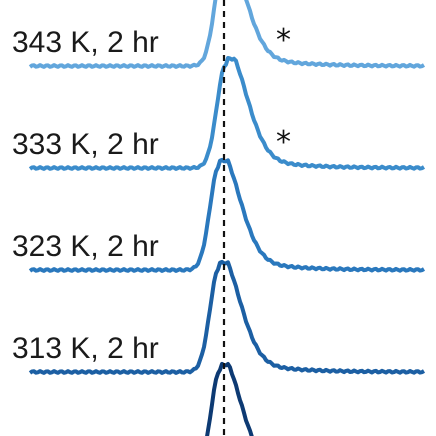  What do you see at coordinates (283, 40) in the screenshot?
I see `peak-marker-star-0: *` at bounding box center [283, 40].